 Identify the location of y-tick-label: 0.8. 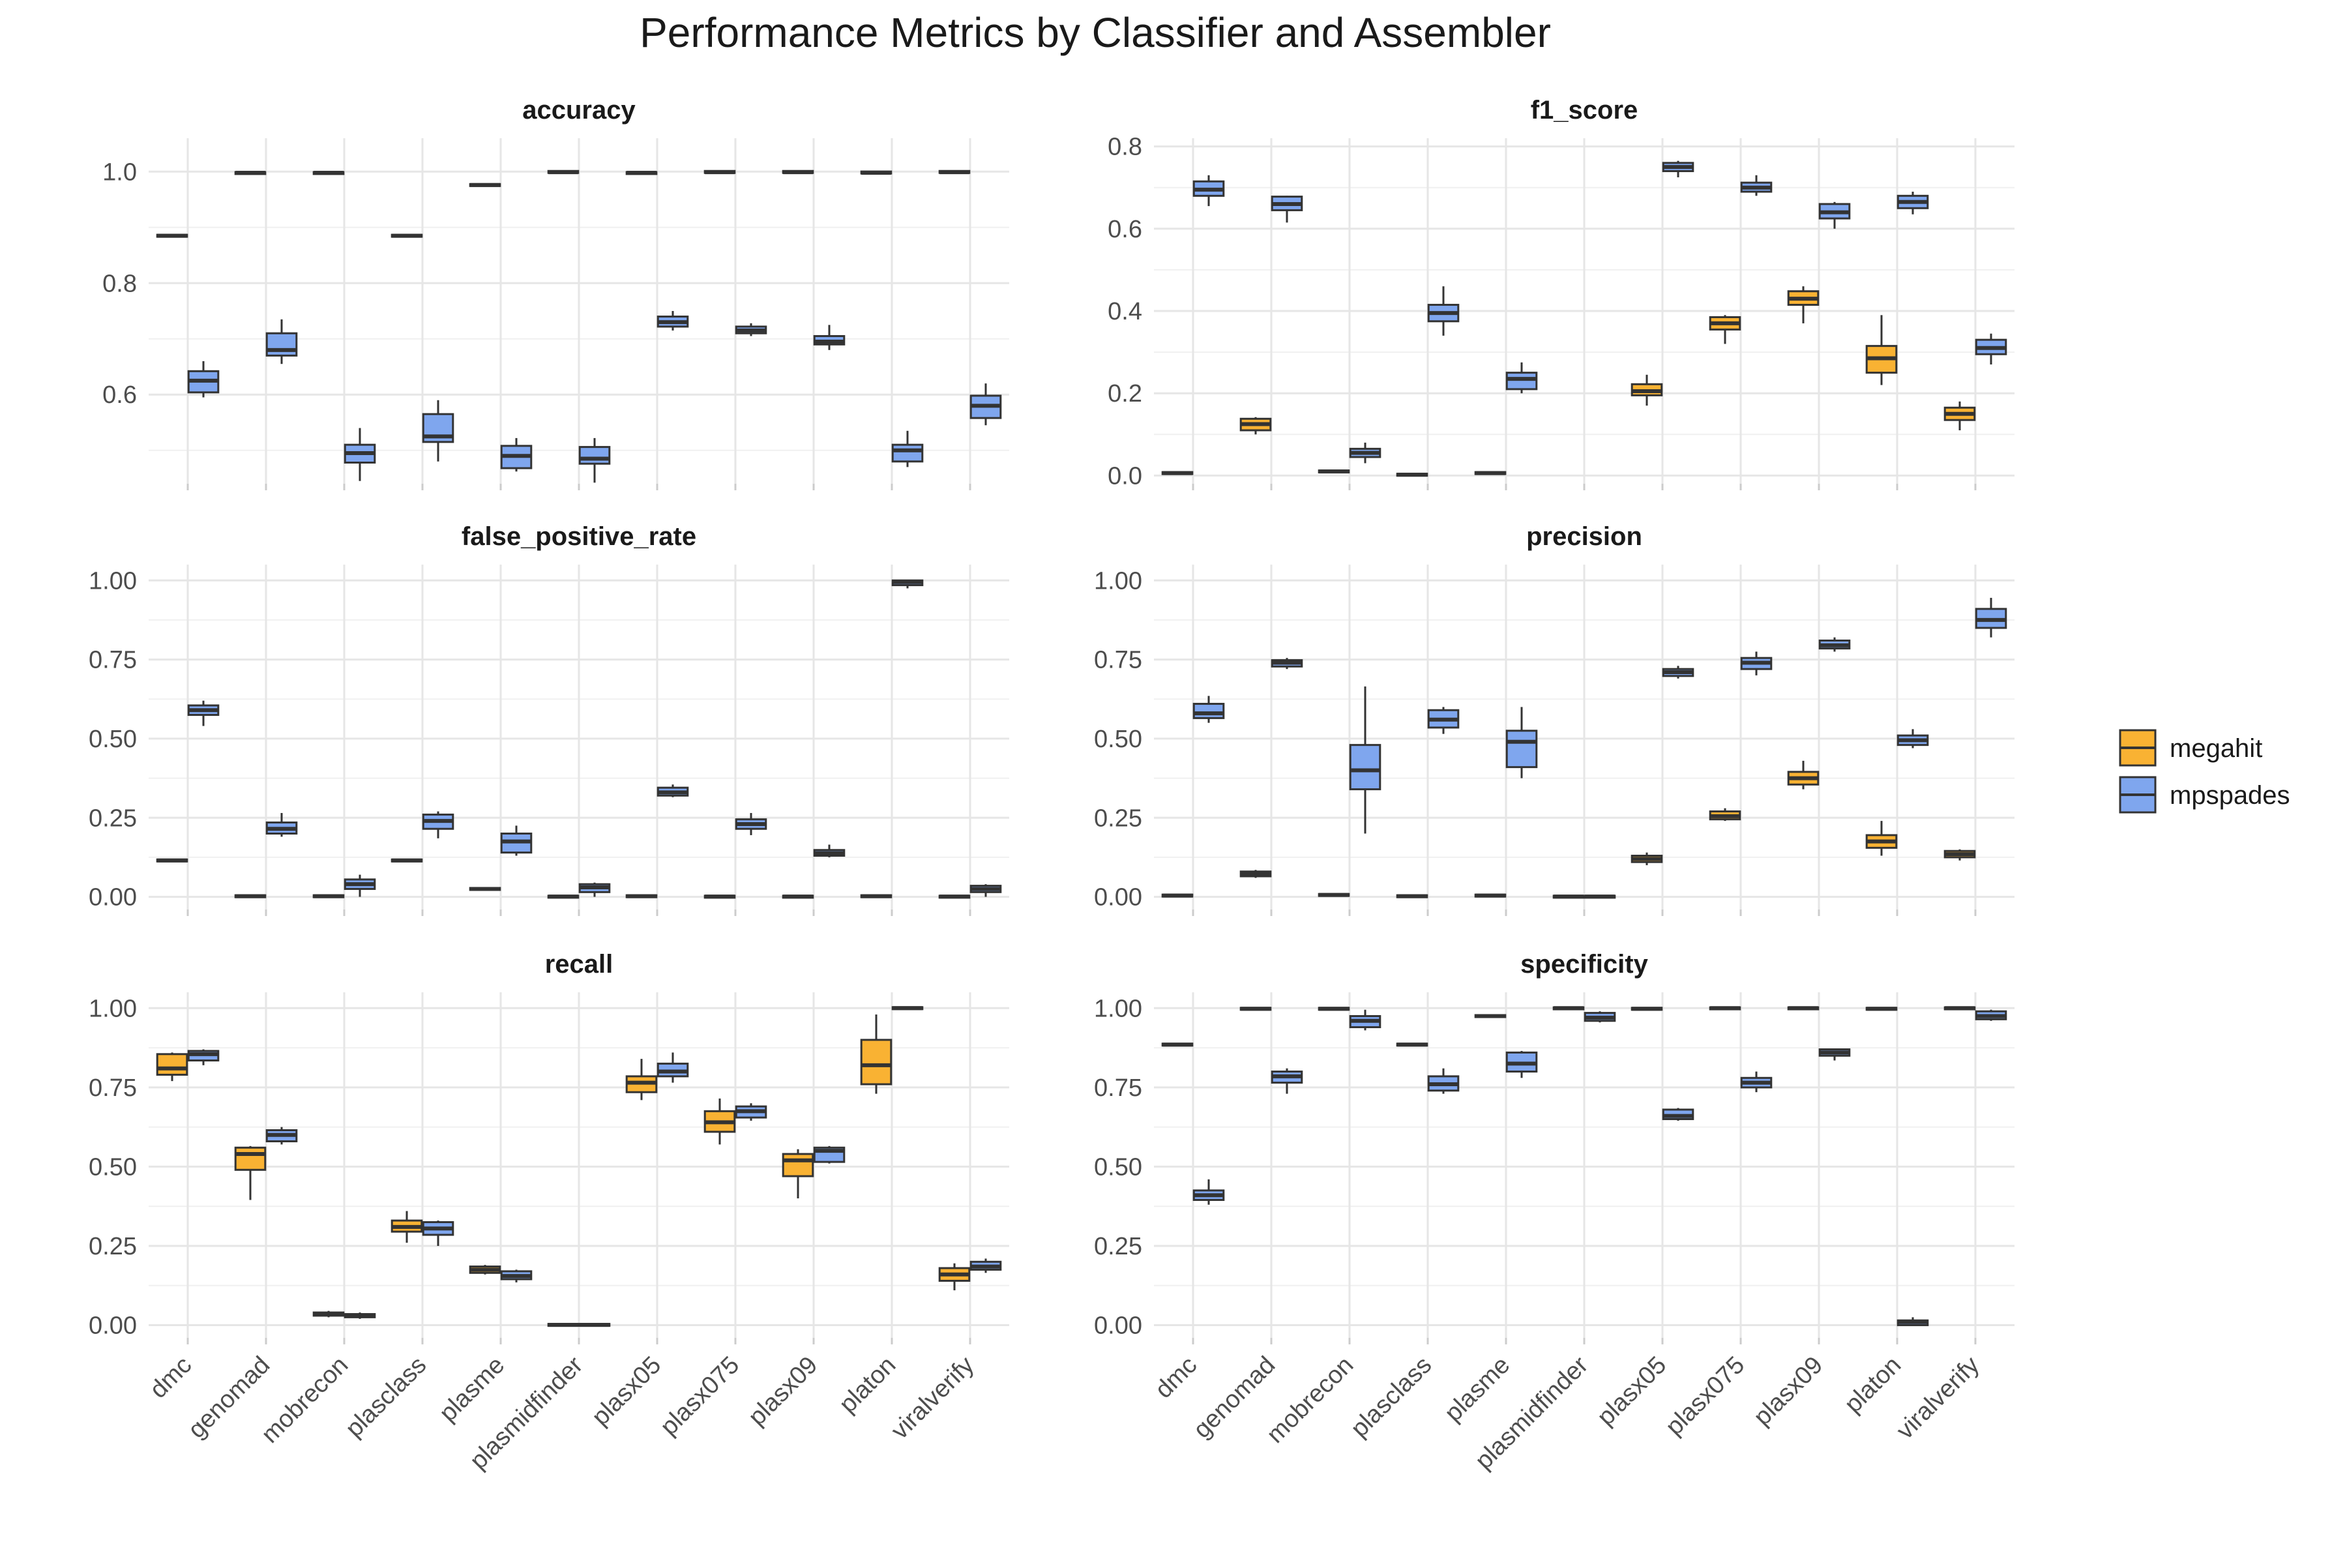
(1125, 148).